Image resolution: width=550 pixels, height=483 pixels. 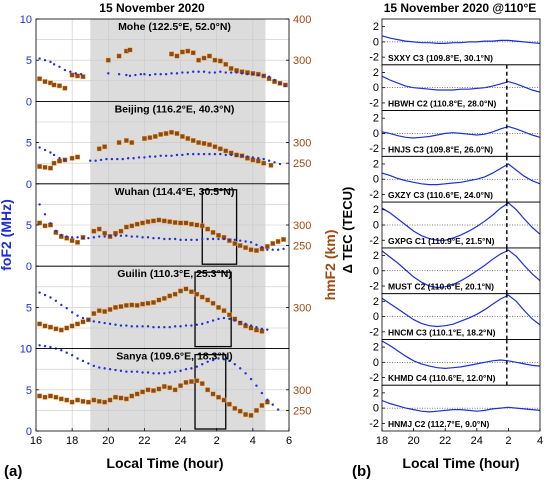 I want to click on right-title: 15 November 2020 @110°E, so click(x=460, y=8).